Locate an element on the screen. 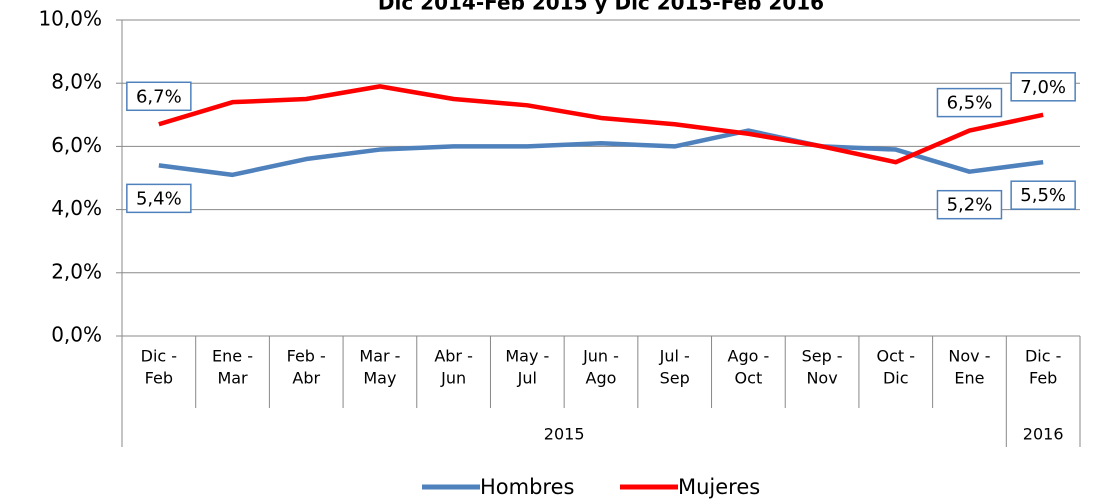  value-label: 5,5% is located at coordinates (1043, 195).